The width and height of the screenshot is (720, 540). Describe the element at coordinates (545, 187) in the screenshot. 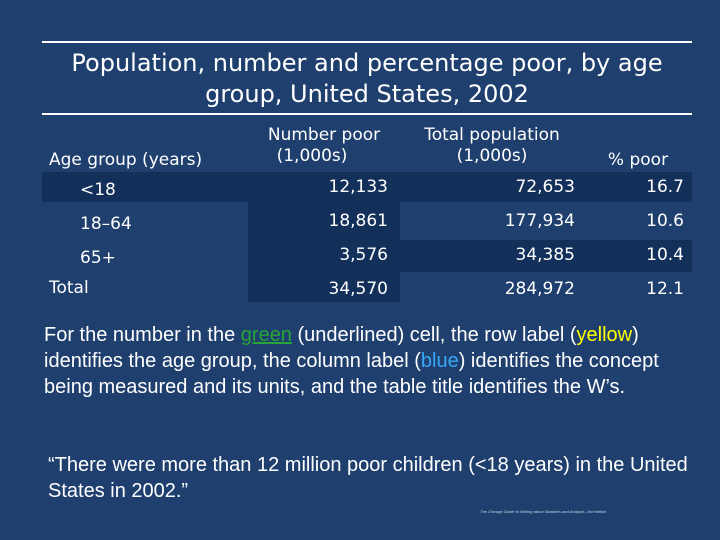

I see `cell-total-under-18: 72,653` at that location.